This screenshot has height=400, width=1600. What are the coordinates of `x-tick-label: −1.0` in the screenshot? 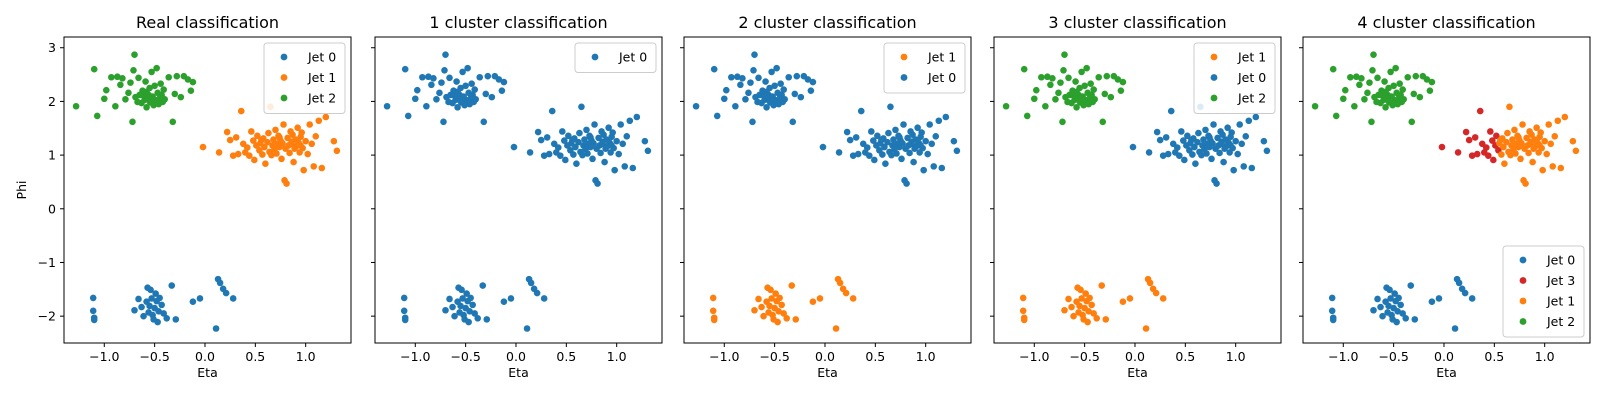 It's located at (724, 356).